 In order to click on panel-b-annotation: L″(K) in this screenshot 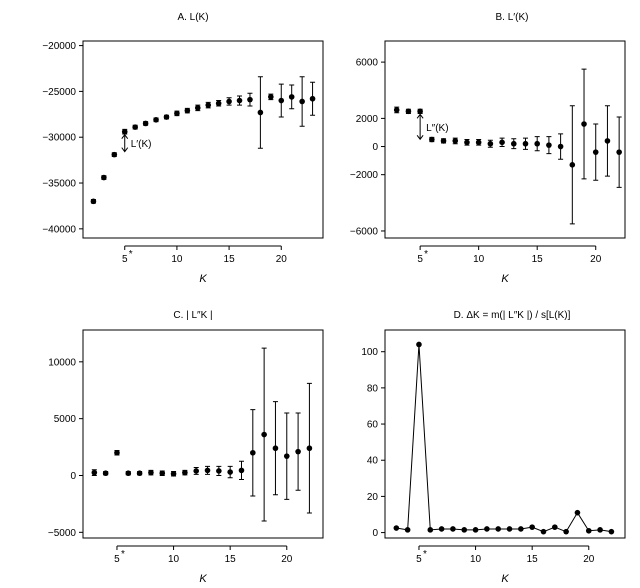, I will do `click(437, 128)`.